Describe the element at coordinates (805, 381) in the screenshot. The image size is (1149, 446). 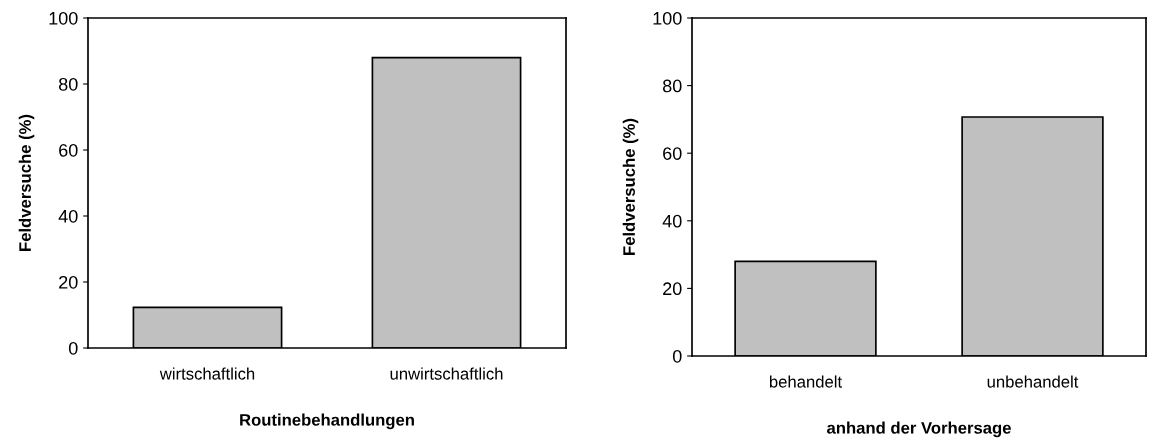
I see `x-tick-label: behandelt` at that location.